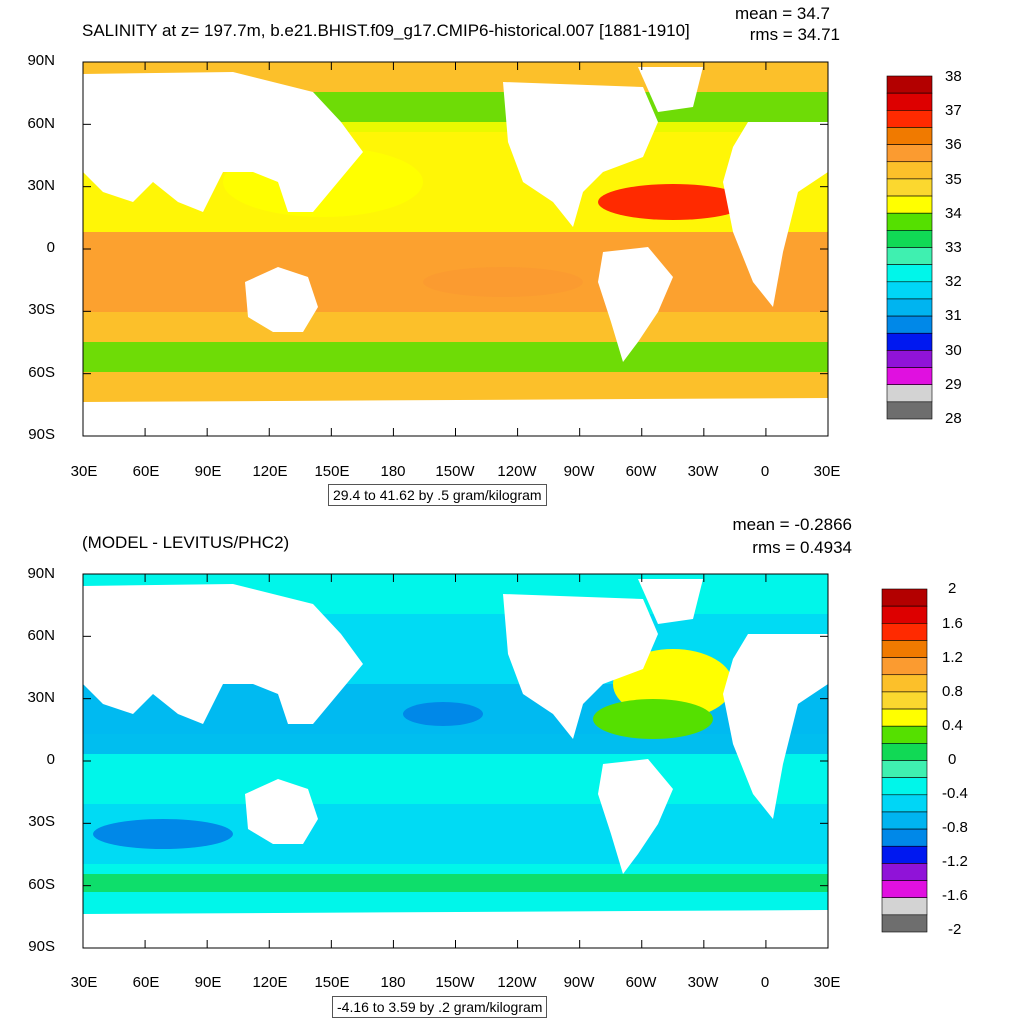 Image resolution: width=1024 pixels, height=1024 pixels. Describe the element at coordinates (673, 202) in the screenshot. I see `high-salinity-region` at that location.